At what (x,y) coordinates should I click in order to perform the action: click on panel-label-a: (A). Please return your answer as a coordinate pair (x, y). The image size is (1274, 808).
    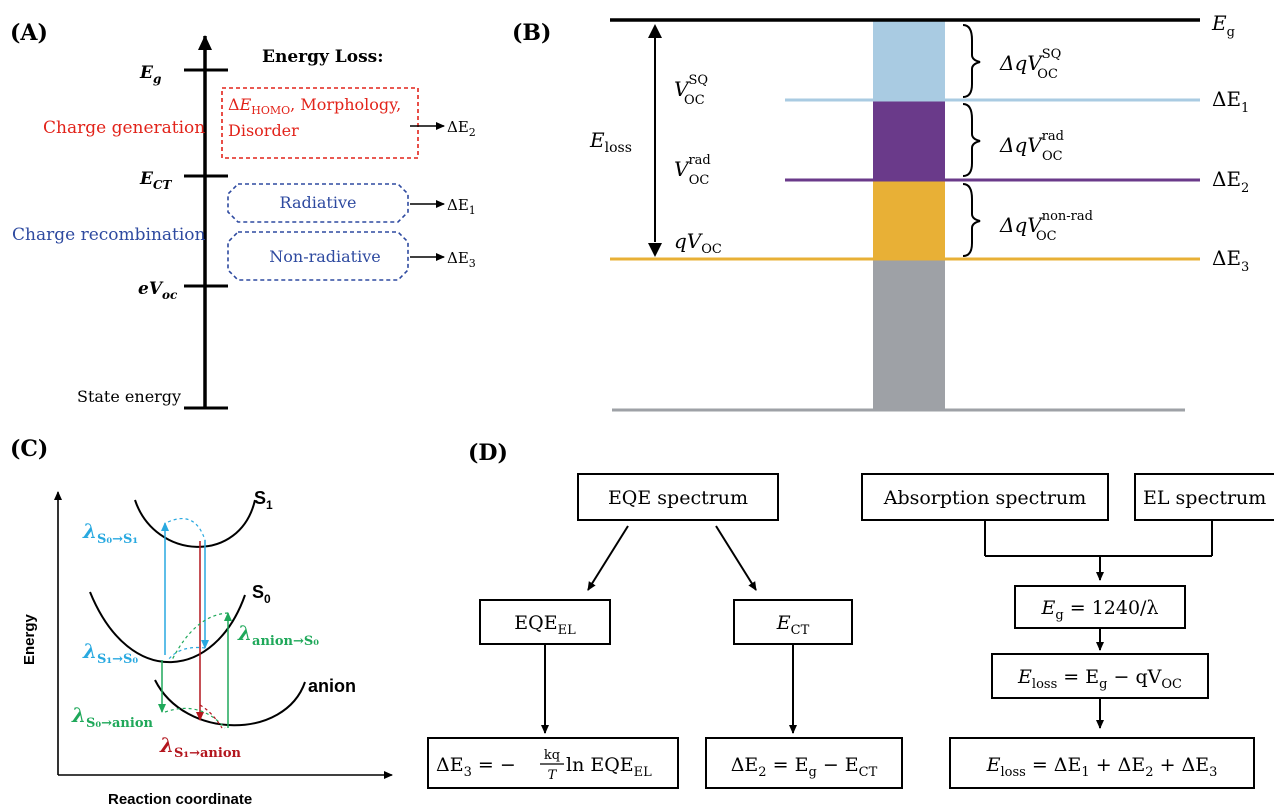
    Looking at the image, I should click on (29, 33).